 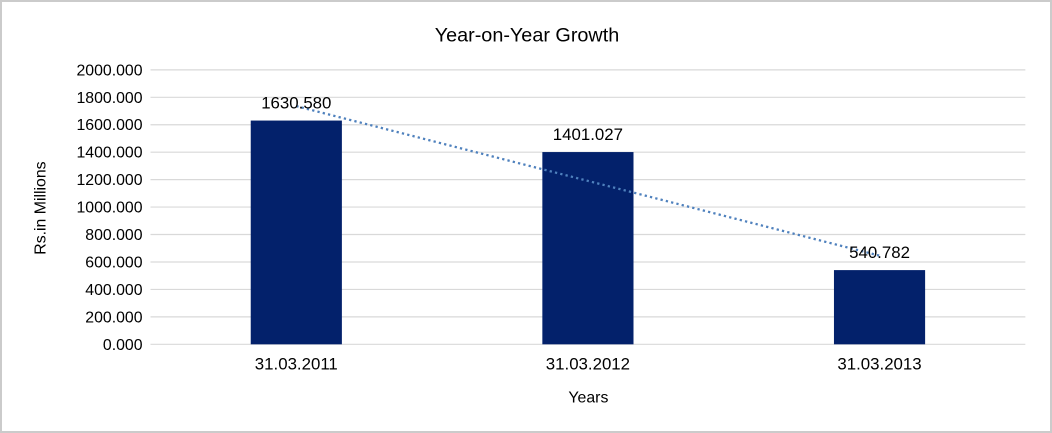 I want to click on x-tick-label: 31.03.2012, so click(x=588, y=364).